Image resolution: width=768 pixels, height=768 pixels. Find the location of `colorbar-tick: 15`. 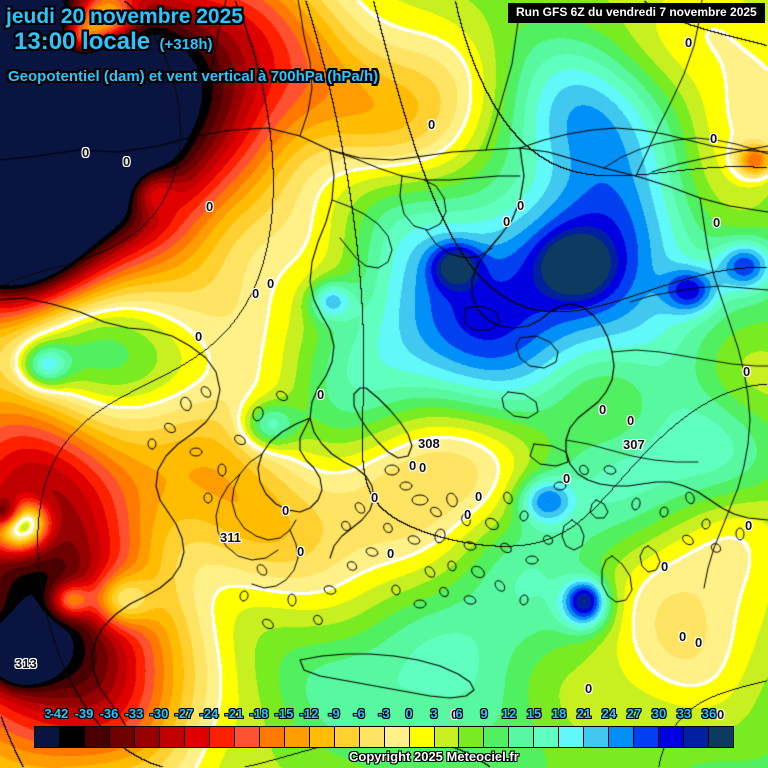

colorbar-tick: 15 is located at coordinates (534, 713).